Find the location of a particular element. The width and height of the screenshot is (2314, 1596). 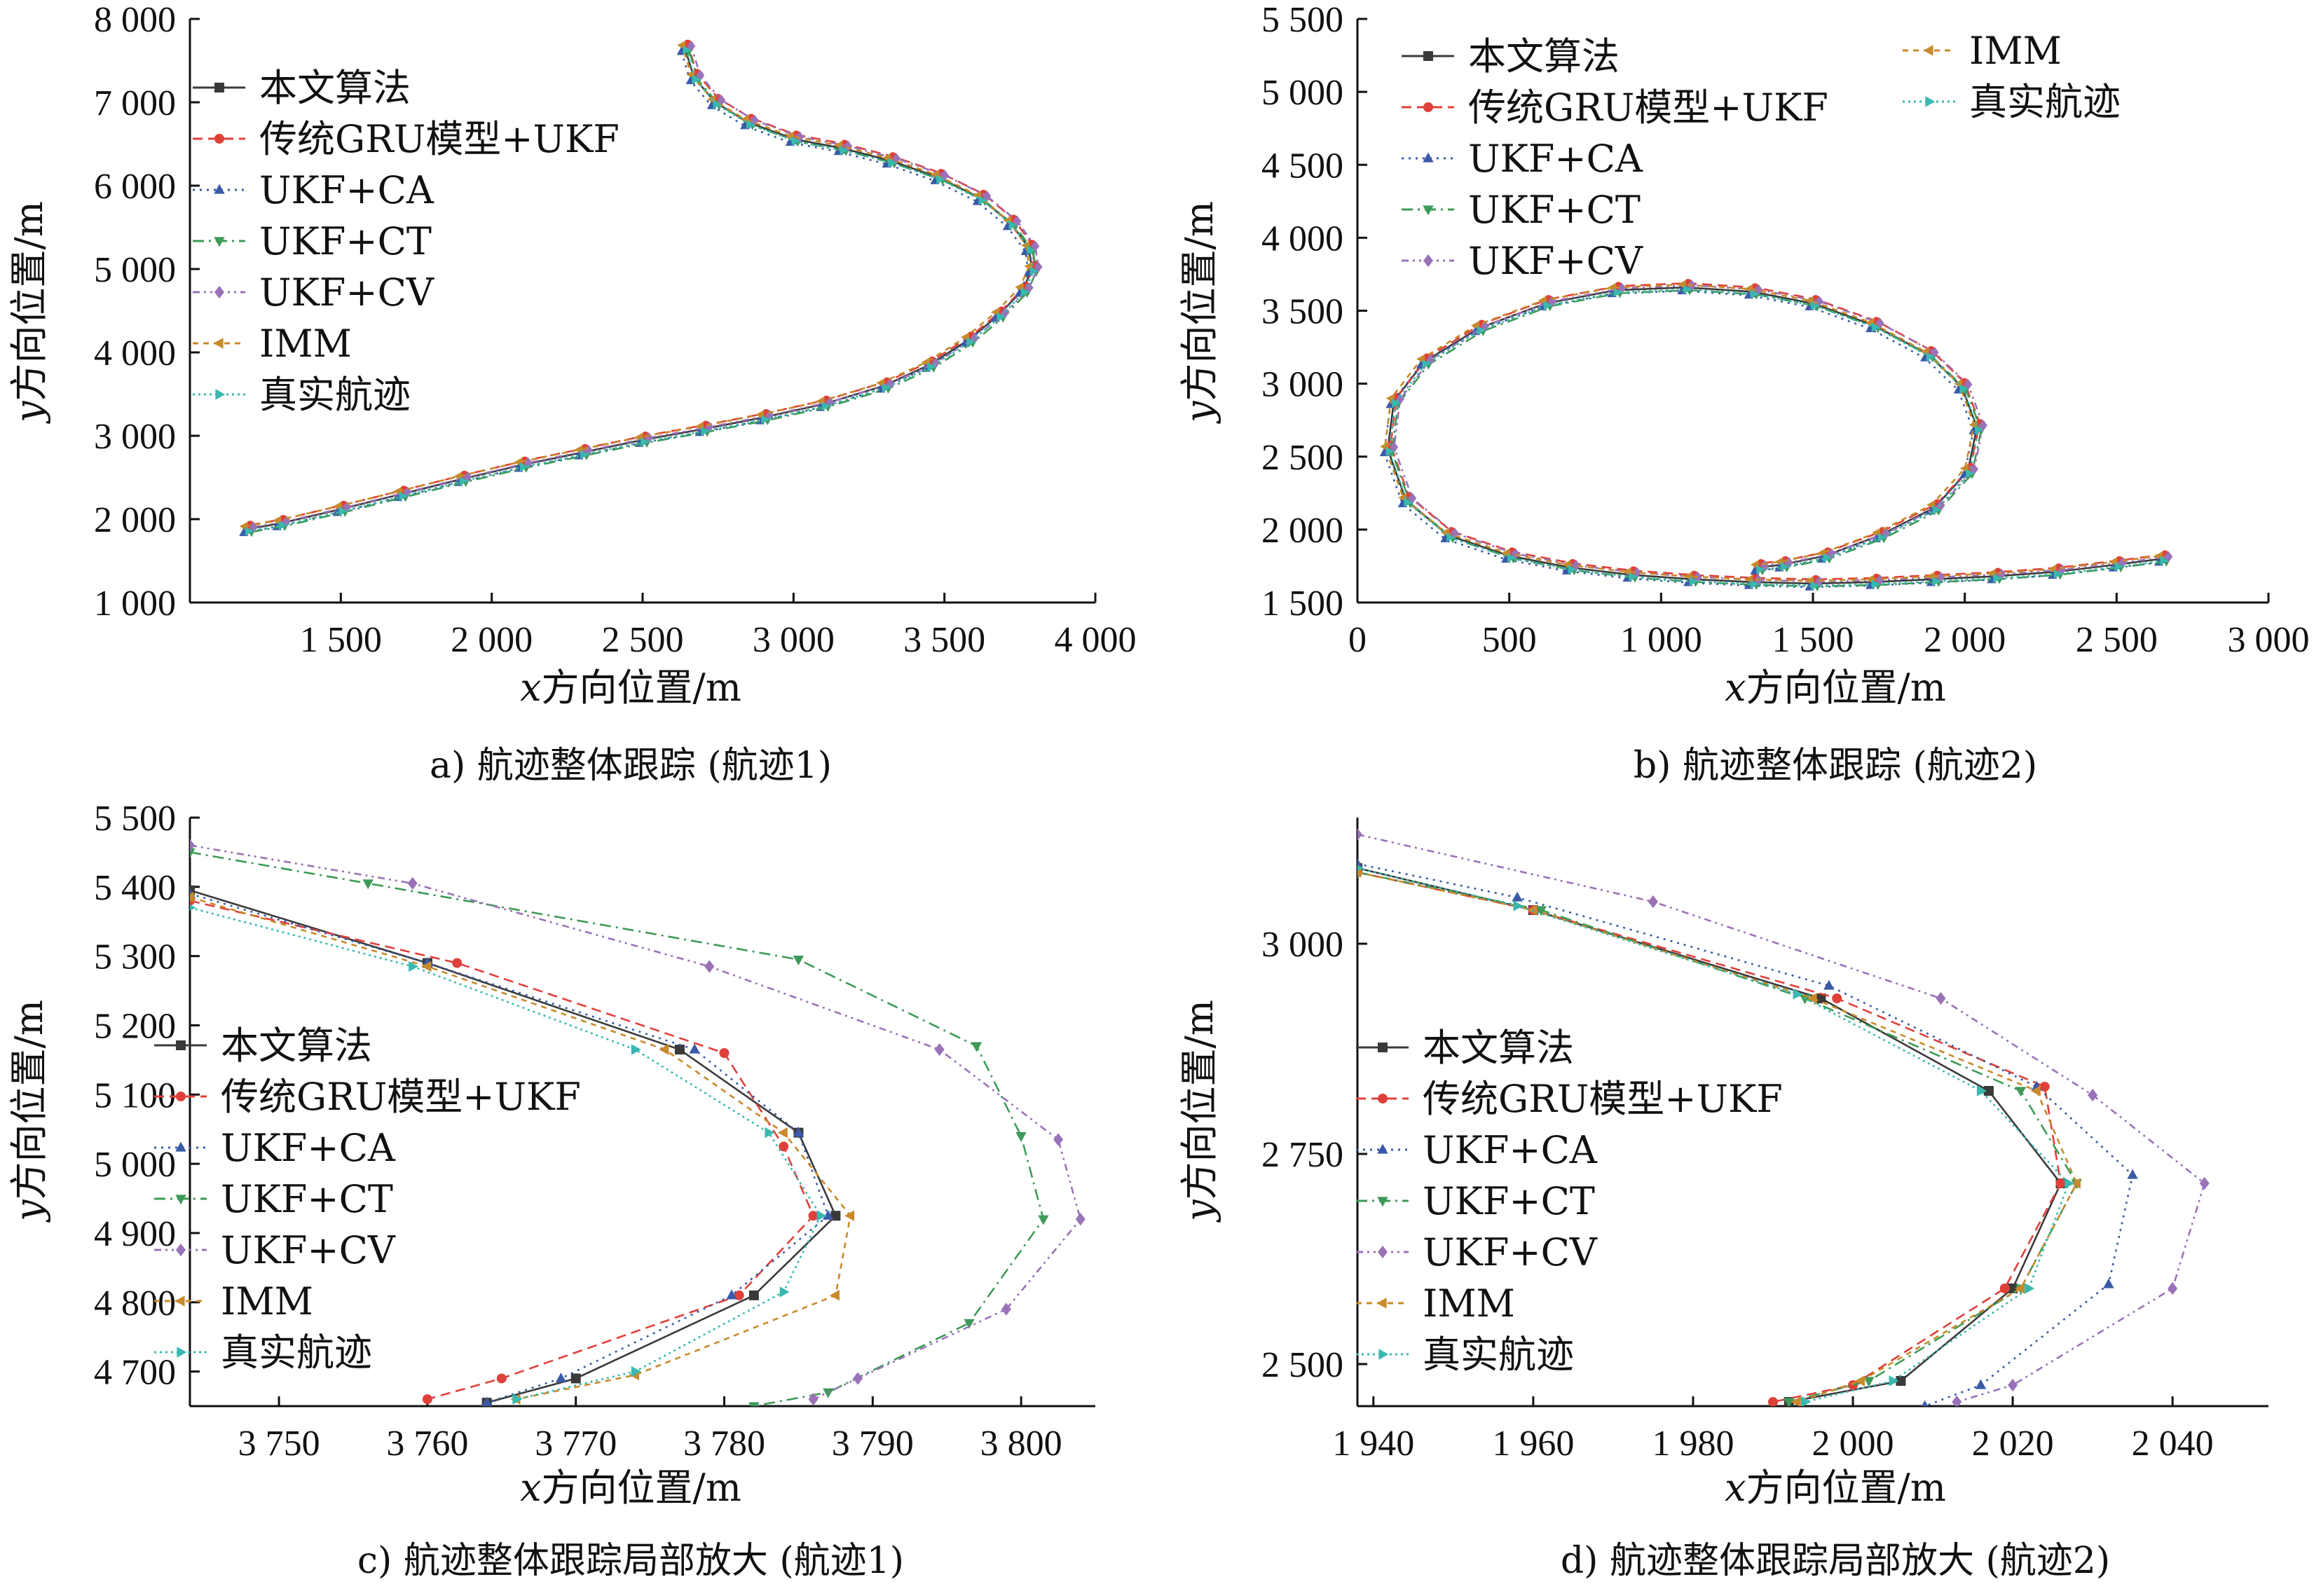

legend-item-ukf-ct: UKF+CT is located at coordinates (273, 1199).